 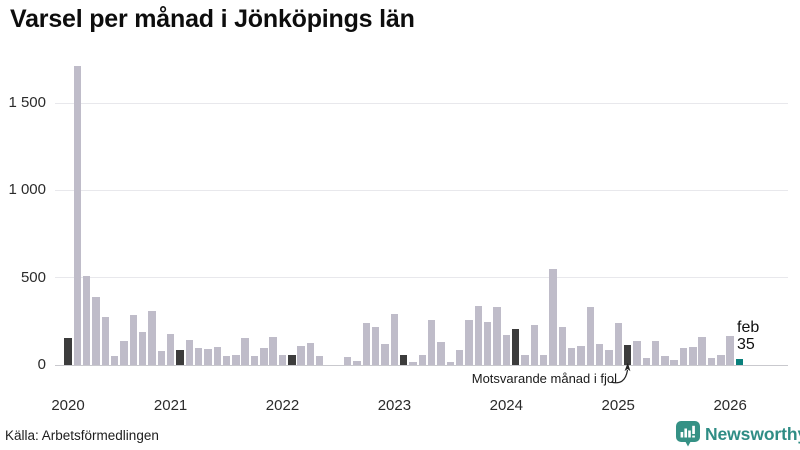 I want to click on page-title: Varsel per månad i Jönköpings län, so click(x=212, y=19).